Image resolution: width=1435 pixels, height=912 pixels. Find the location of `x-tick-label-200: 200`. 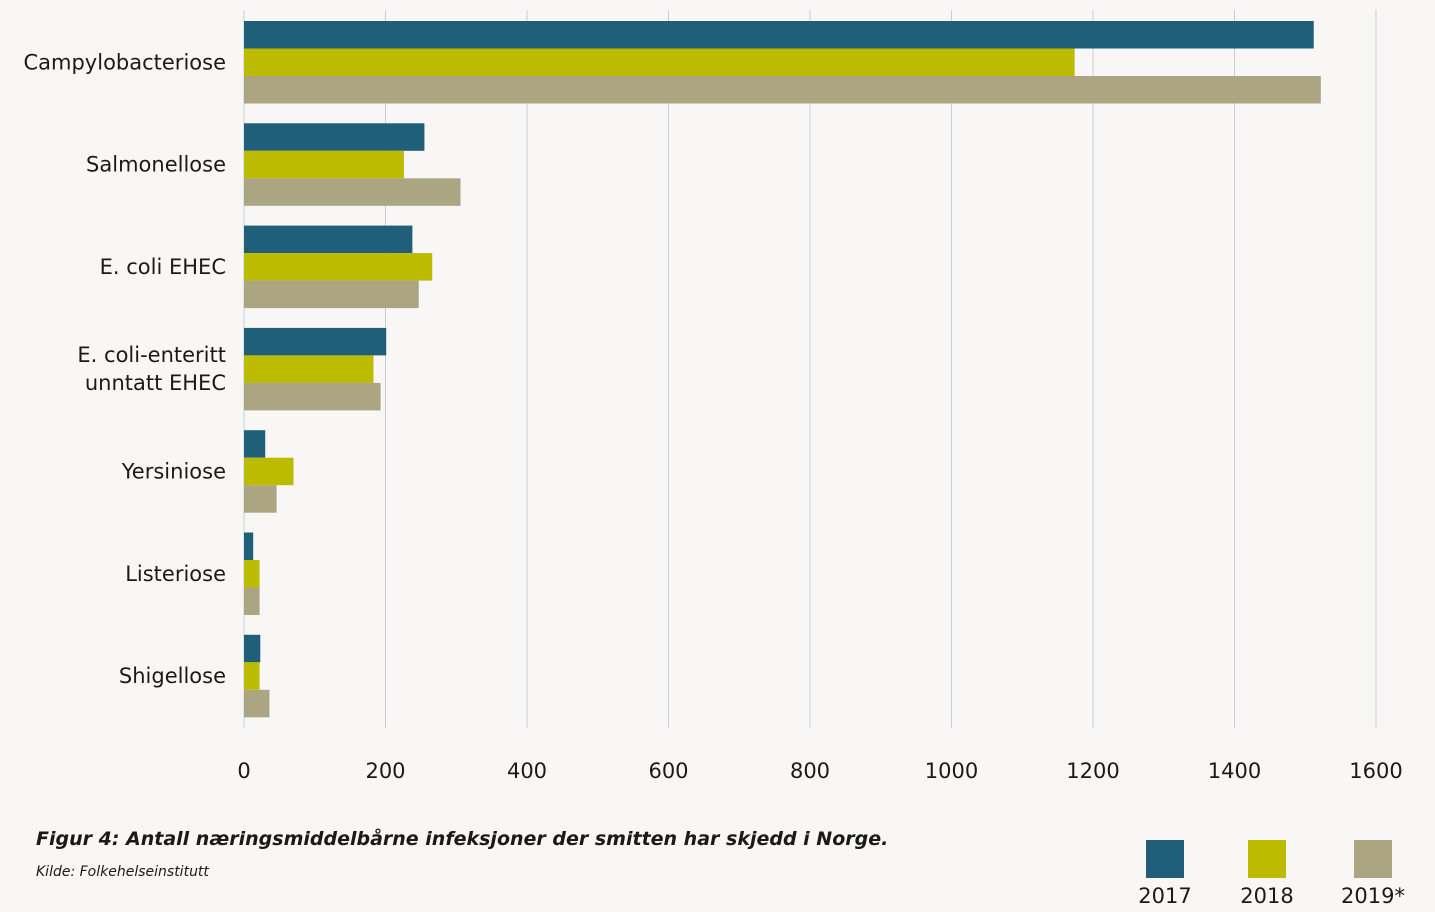

x-tick-label-200: 200 is located at coordinates (385, 771).